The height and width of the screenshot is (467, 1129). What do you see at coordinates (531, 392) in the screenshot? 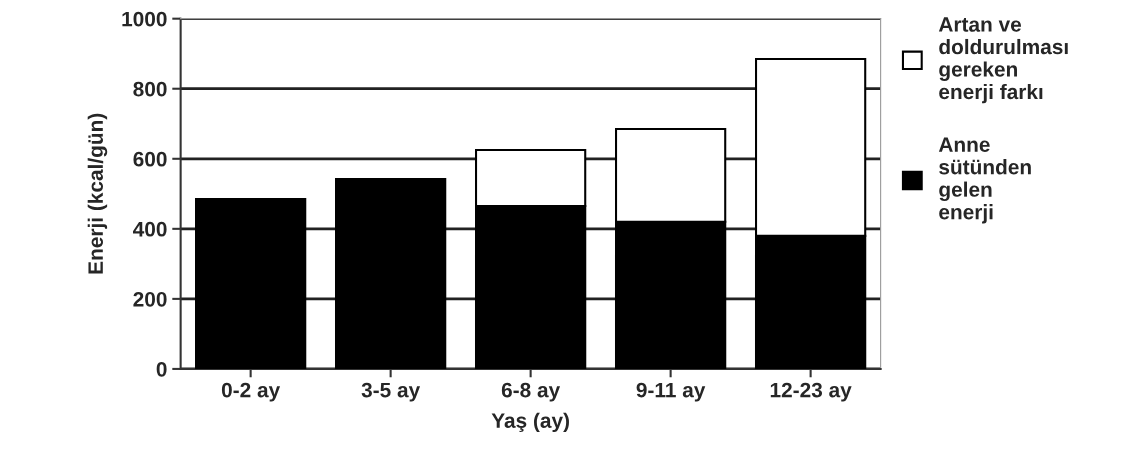
I see `x-tick-label: 6-8 ay` at bounding box center [531, 392].